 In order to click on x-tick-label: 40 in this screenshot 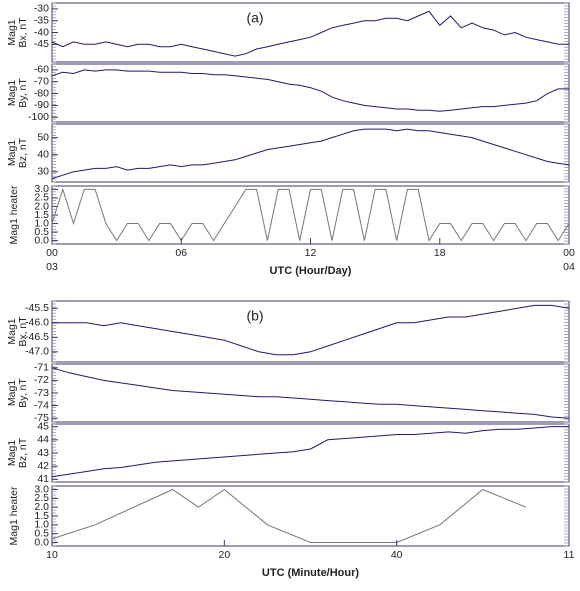, I will do `click(397, 555)`.